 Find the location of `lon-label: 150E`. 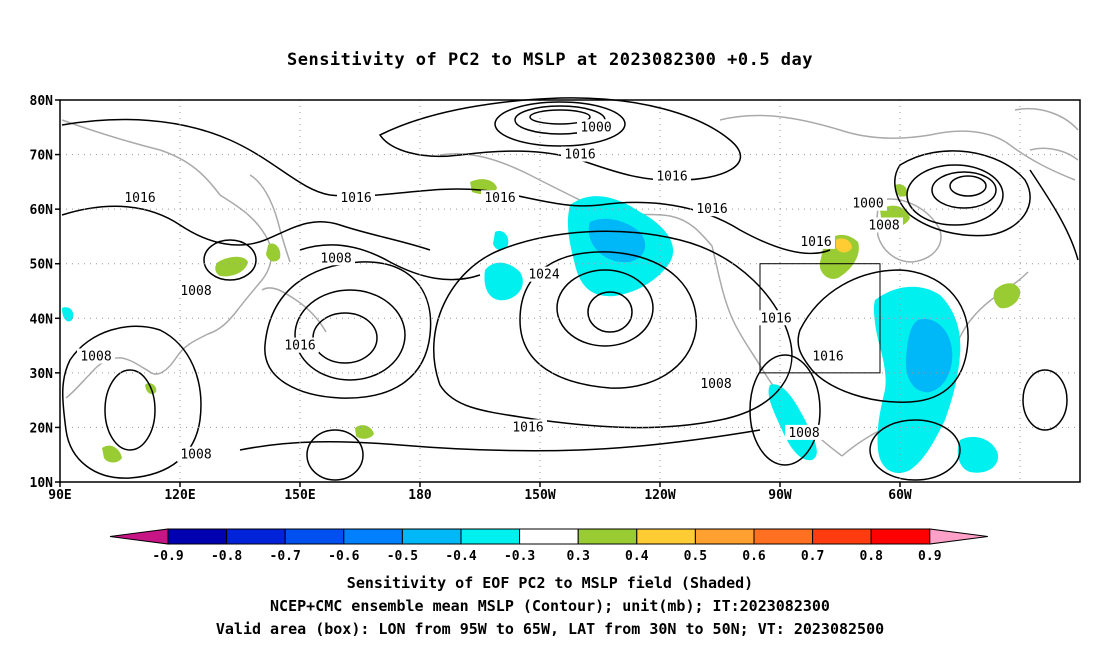

lon-label: 150E is located at coordinates (299, 495).